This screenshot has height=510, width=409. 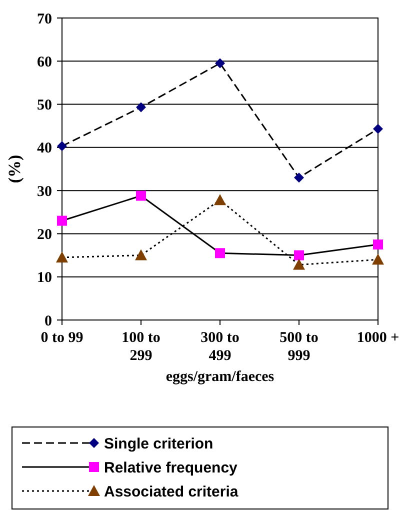 I want to click on x-tick-label: 300 to 499, so click(x=220, y=347).